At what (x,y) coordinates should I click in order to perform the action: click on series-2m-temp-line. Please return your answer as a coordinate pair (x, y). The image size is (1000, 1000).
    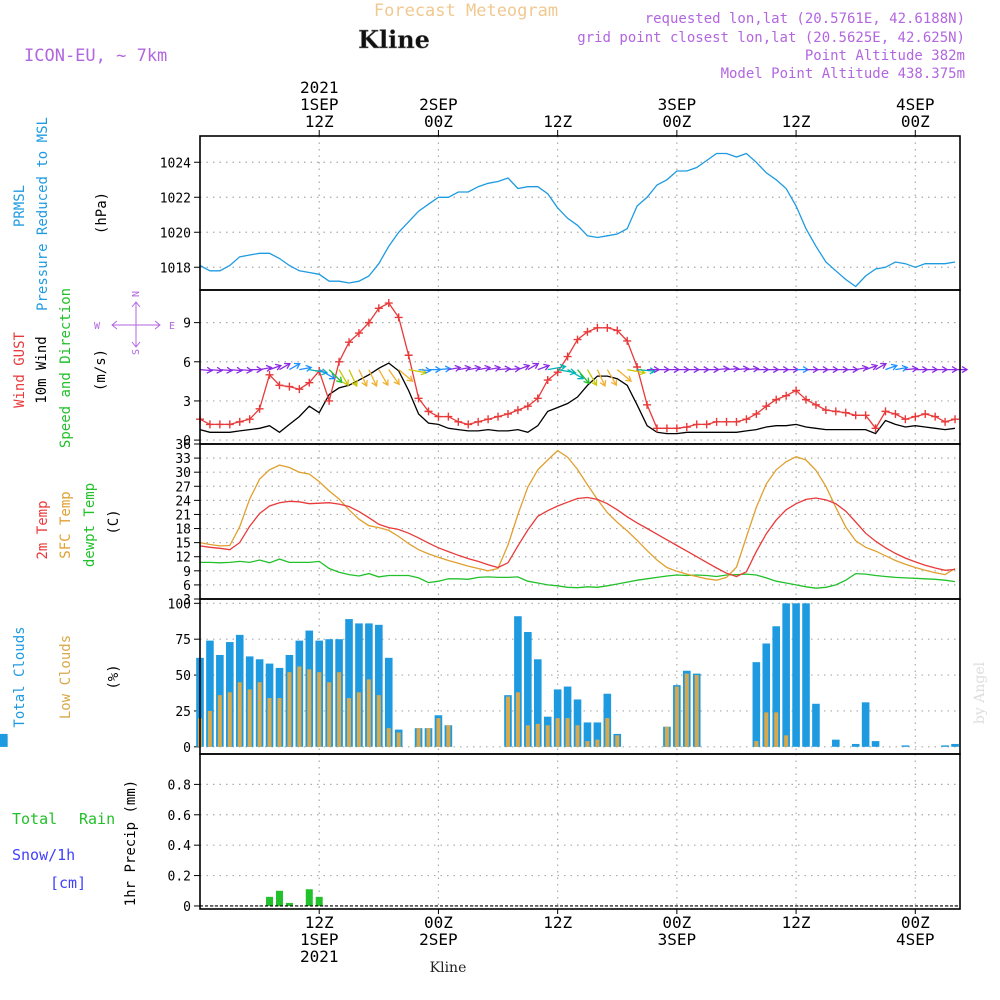
    Looking at the image, I should click on (577, 537).